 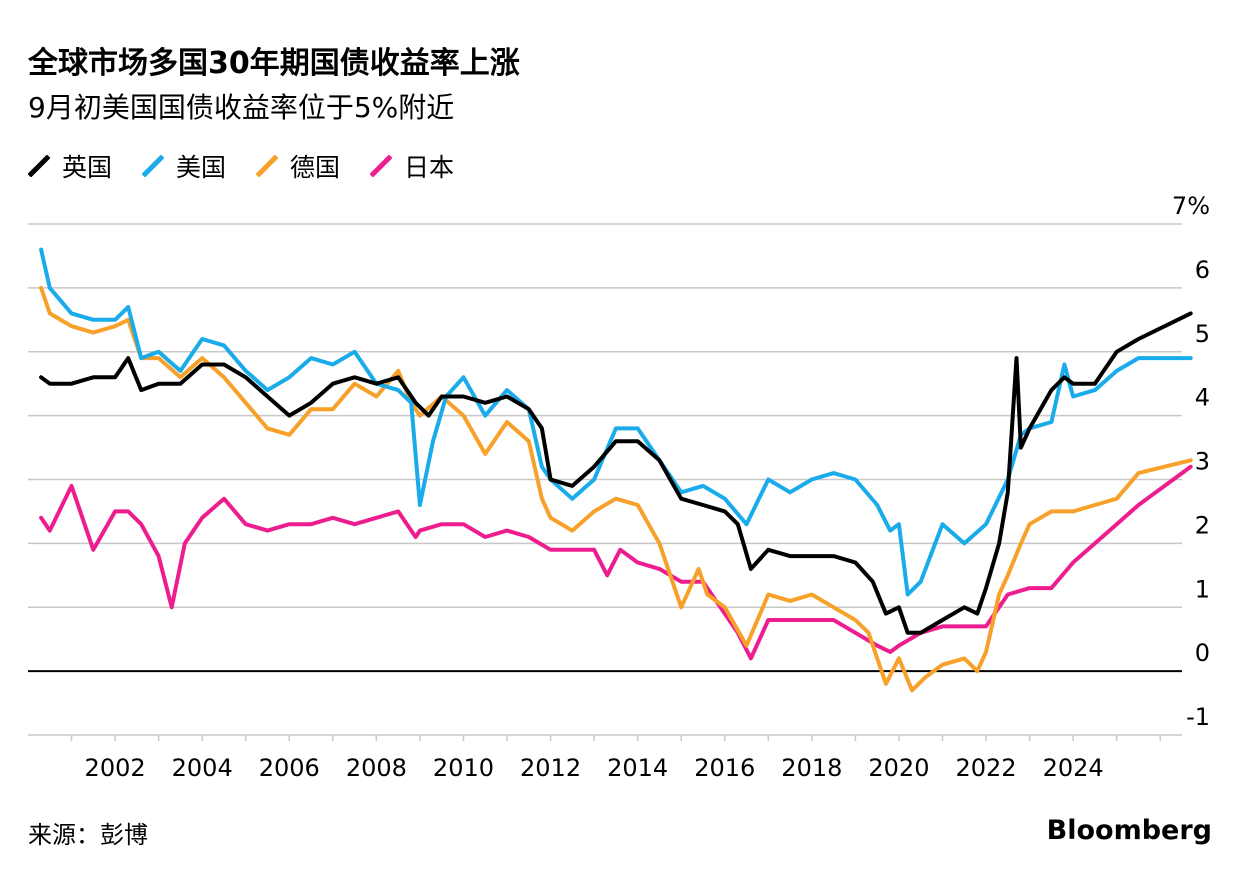 What do you see at coordinates (381, 166) in the screenshot?
I see `legend-swatch-jp` at bounding box center [381, 166].